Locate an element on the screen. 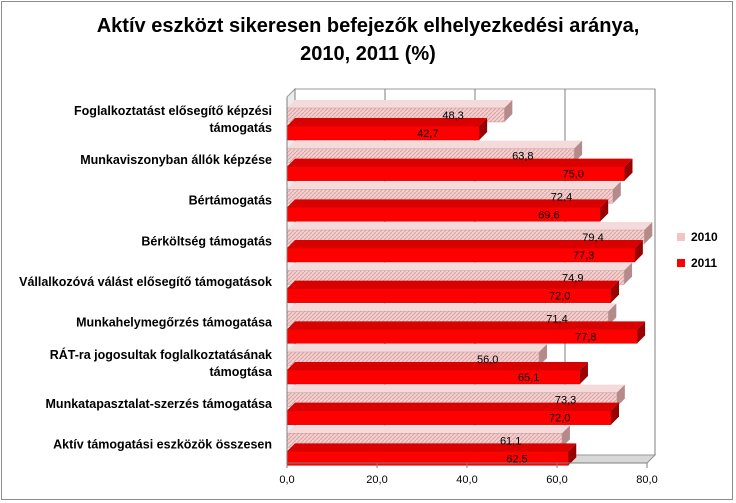 This screenshot has width=736, height=503. value-label-2011-8: 62,5 is located at coordinates (516, 459).